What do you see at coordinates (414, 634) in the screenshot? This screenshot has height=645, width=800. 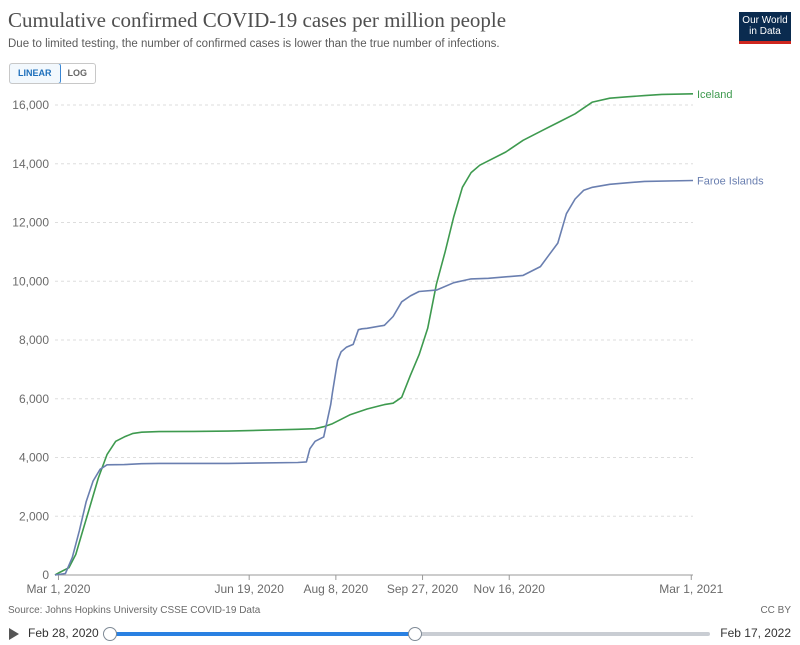 I see `timeline-end-handle` at bounding box center [414, 634].